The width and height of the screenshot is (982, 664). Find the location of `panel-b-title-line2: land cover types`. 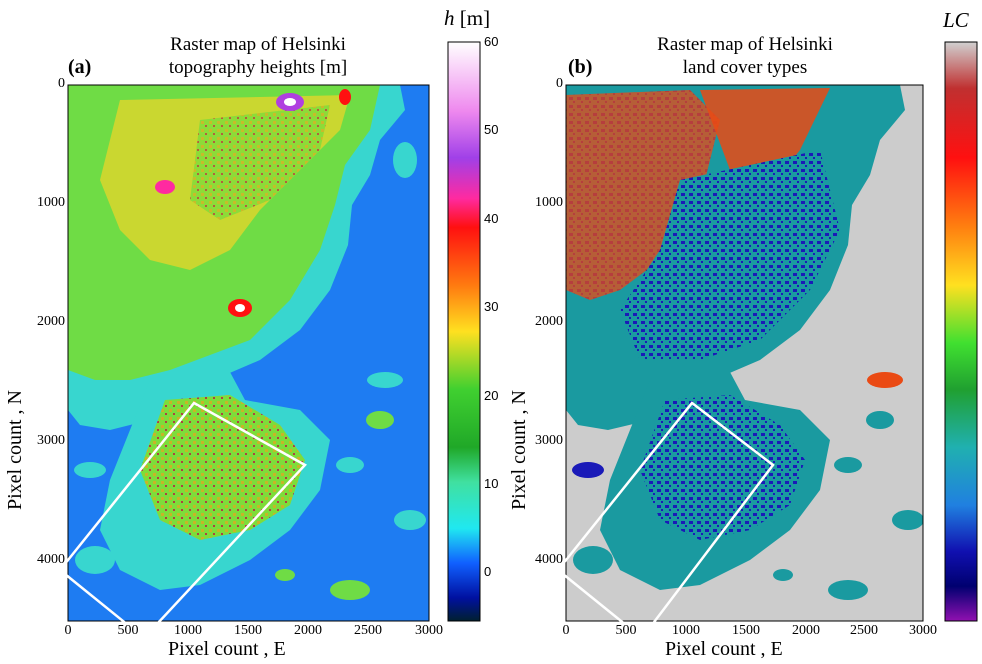

panel-b-title-line2: land cover types is located at coordinates (745, 67).